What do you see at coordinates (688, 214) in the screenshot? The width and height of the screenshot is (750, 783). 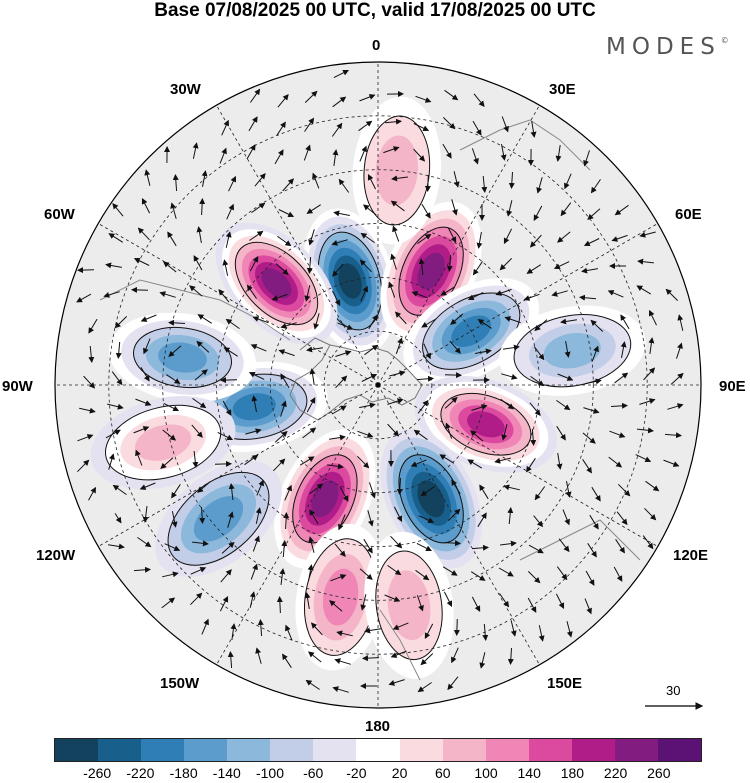 I see `lon-label-60e: 60E` at bounding box center [688, 214].